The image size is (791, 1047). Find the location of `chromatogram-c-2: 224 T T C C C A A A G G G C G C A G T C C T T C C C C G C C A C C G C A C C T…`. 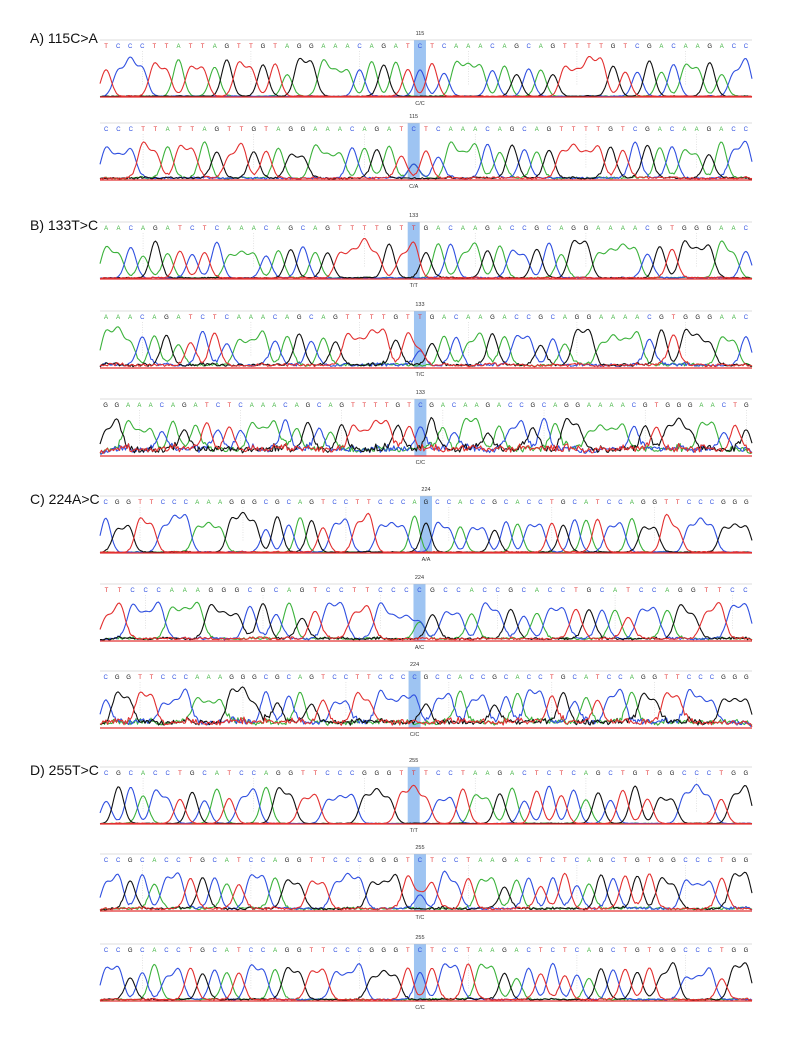

chromatogram-c-2: 224 T T C C C A A A G G G C G C A G T C C T T C C C C G C C A C C G C A C C T… is located at coordinates (426, 615).